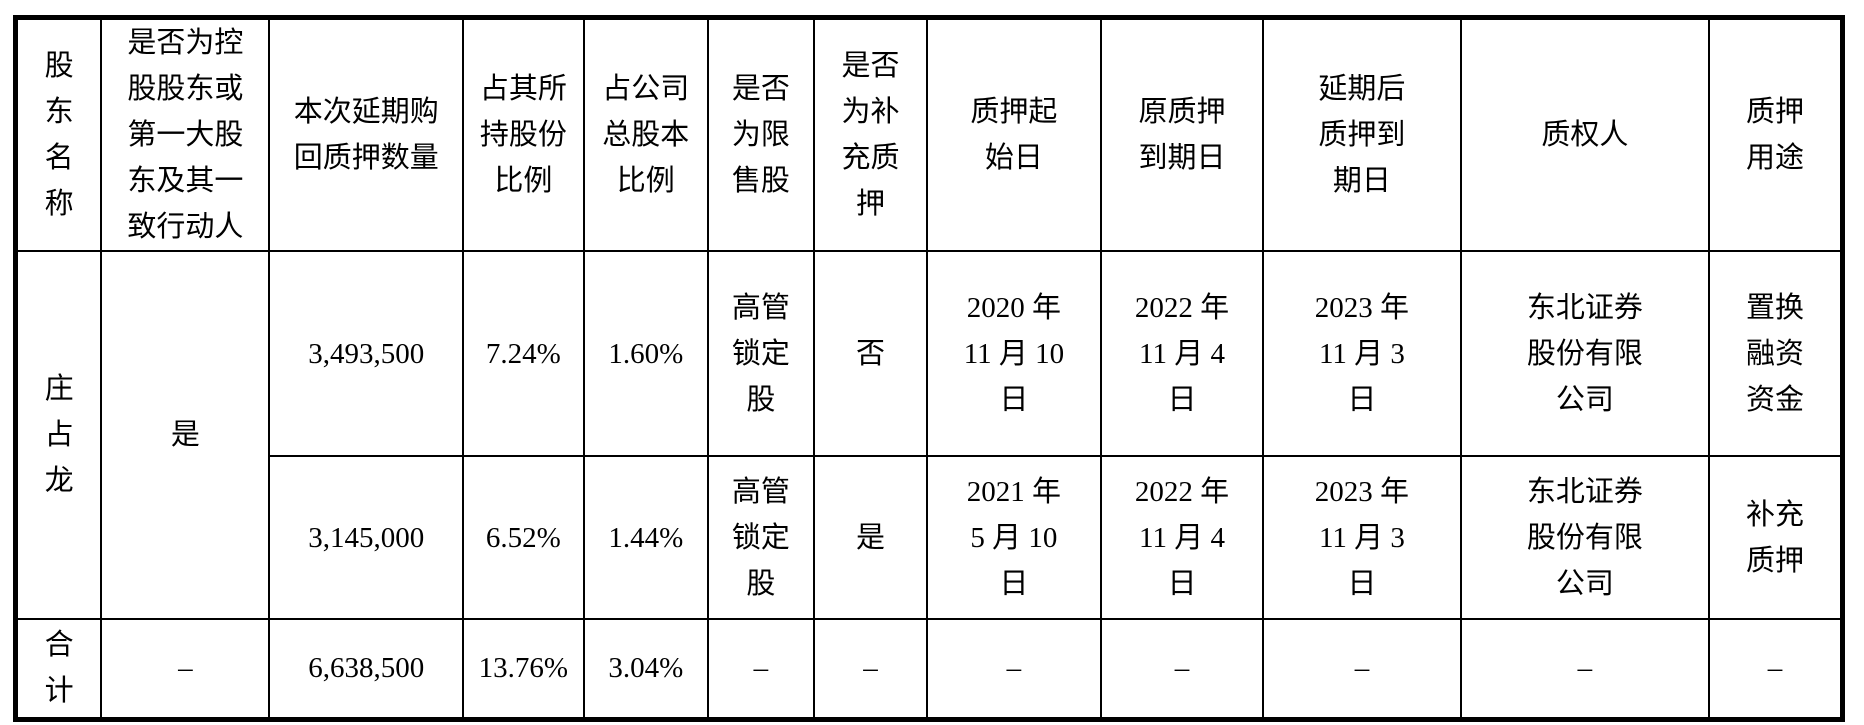 The width and height of the screenshot is (1864, 725). I want to click on total-supplementary-cell: –, so click(870, 669).